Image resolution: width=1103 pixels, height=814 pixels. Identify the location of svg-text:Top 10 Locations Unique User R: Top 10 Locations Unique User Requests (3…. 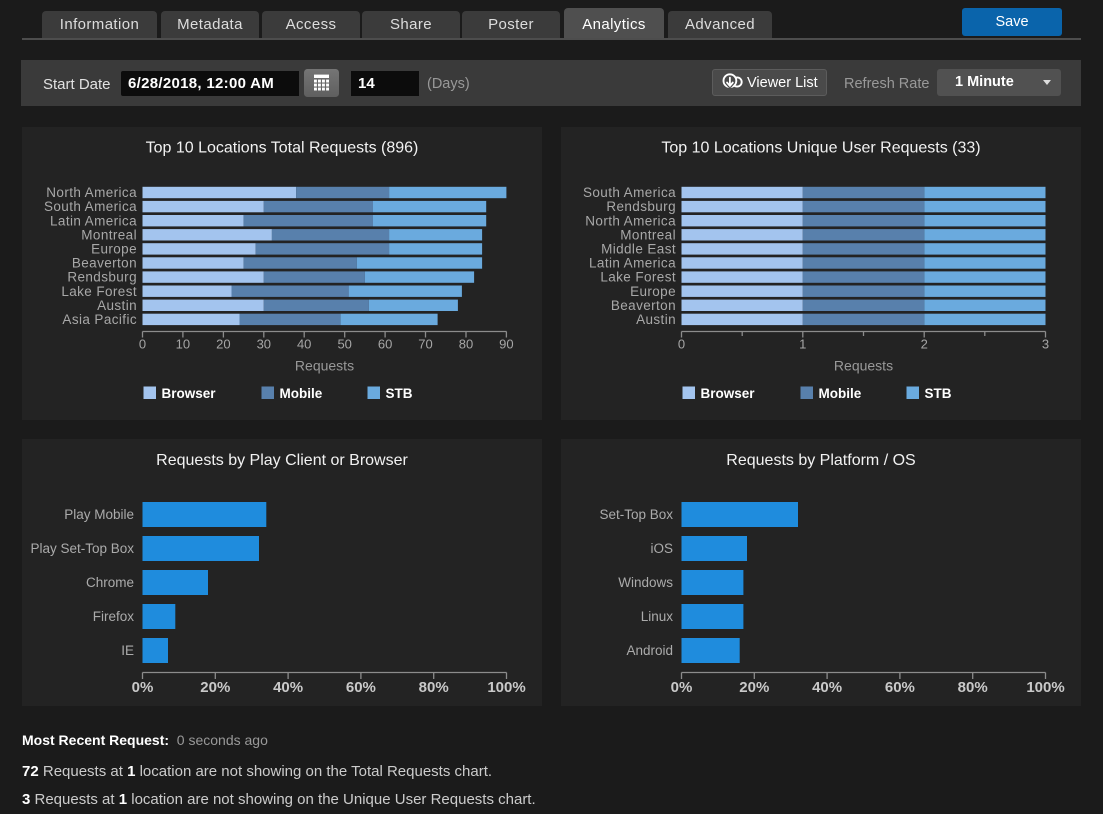
(820, 148).